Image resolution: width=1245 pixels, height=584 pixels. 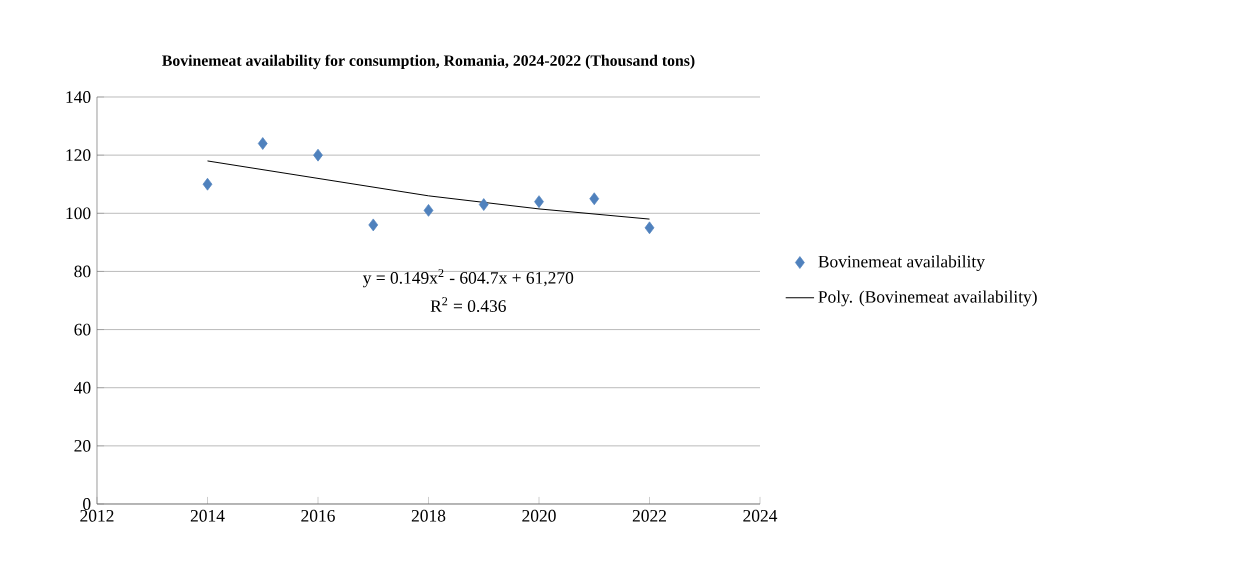 I want to click on x-tick-label: 2020, so click(x=539, y=515).